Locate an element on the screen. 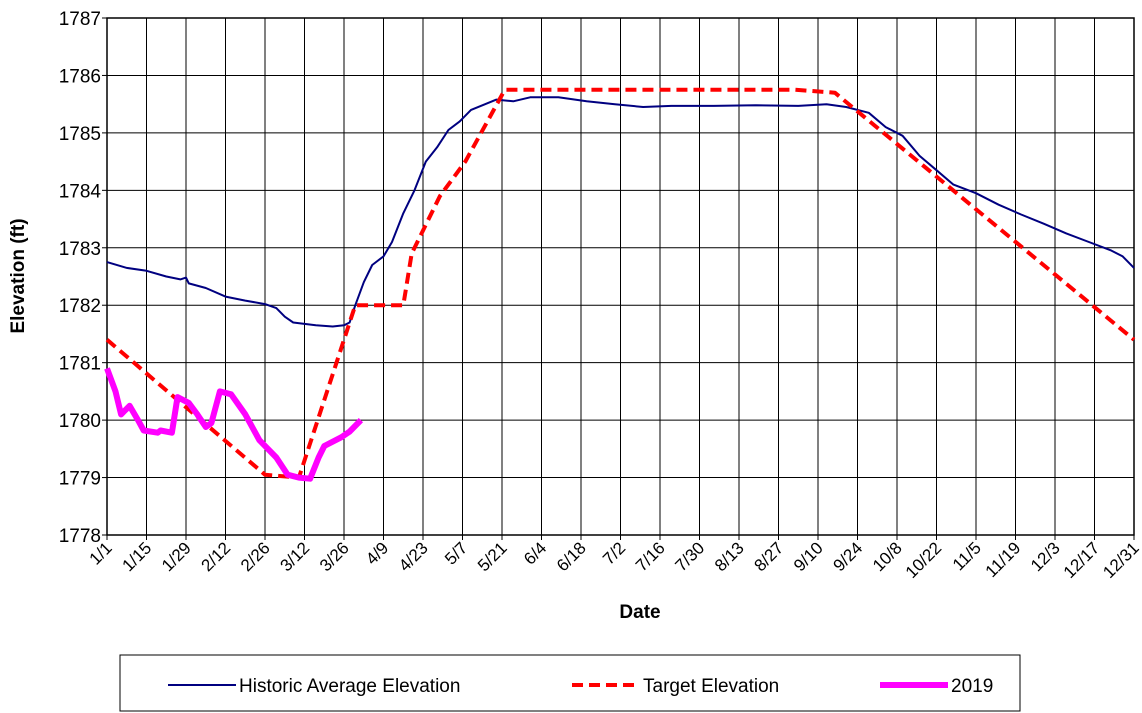 This screenshot has height=713, width=1142. x-tick-label: 6/4 is located at coordinates (535, 553).